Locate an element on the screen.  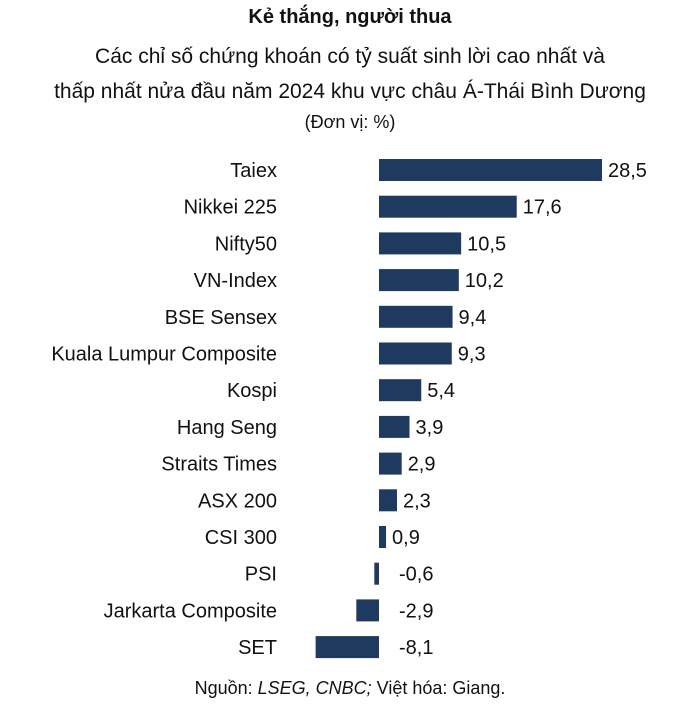
category-label: Nifty50 is located at coordinates (246, 244).